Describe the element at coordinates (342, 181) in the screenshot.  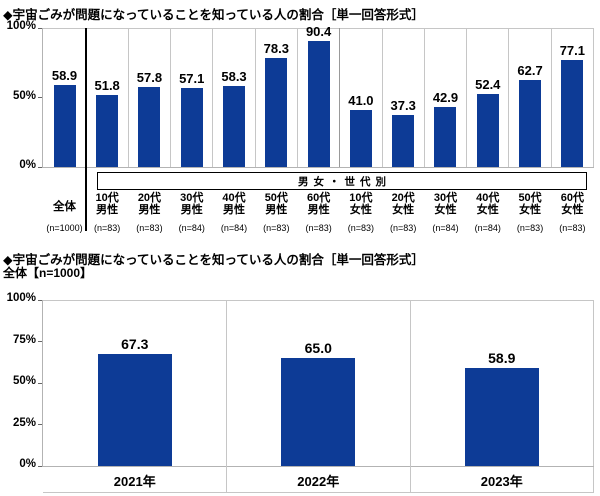
I see `group-band-gender-age: 男女・世代別` at that location.